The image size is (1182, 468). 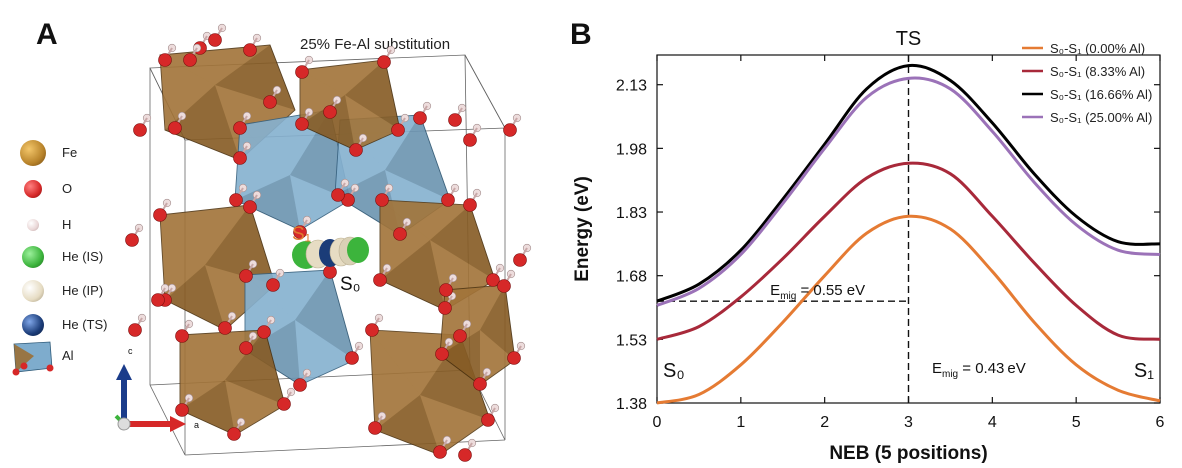 What do you see at coordinates (657, 422) in the screenshot?
I see `x-tick-label: 0` at bounding box center [657, 422].